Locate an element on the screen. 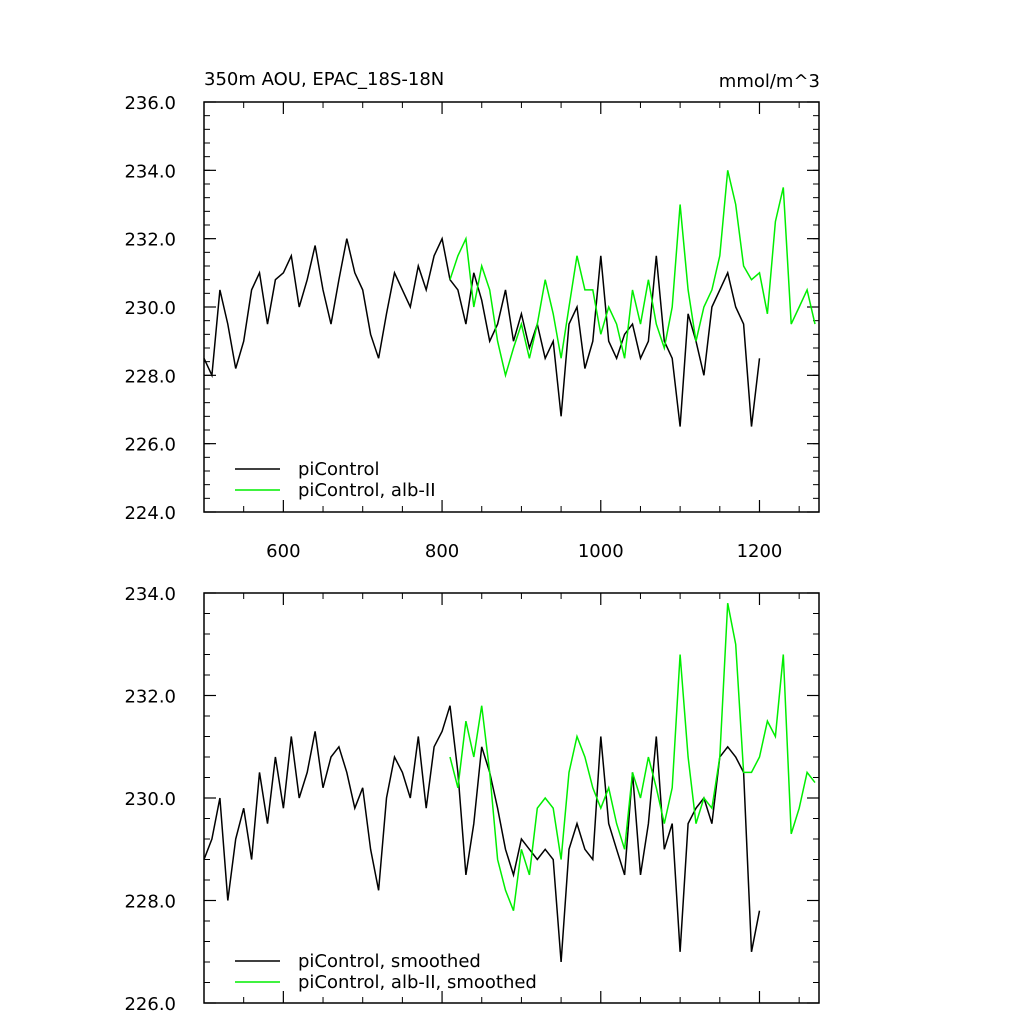 The image size is (1024, 1024). top-series-picontrol-line is located at coordinates (482, 331).